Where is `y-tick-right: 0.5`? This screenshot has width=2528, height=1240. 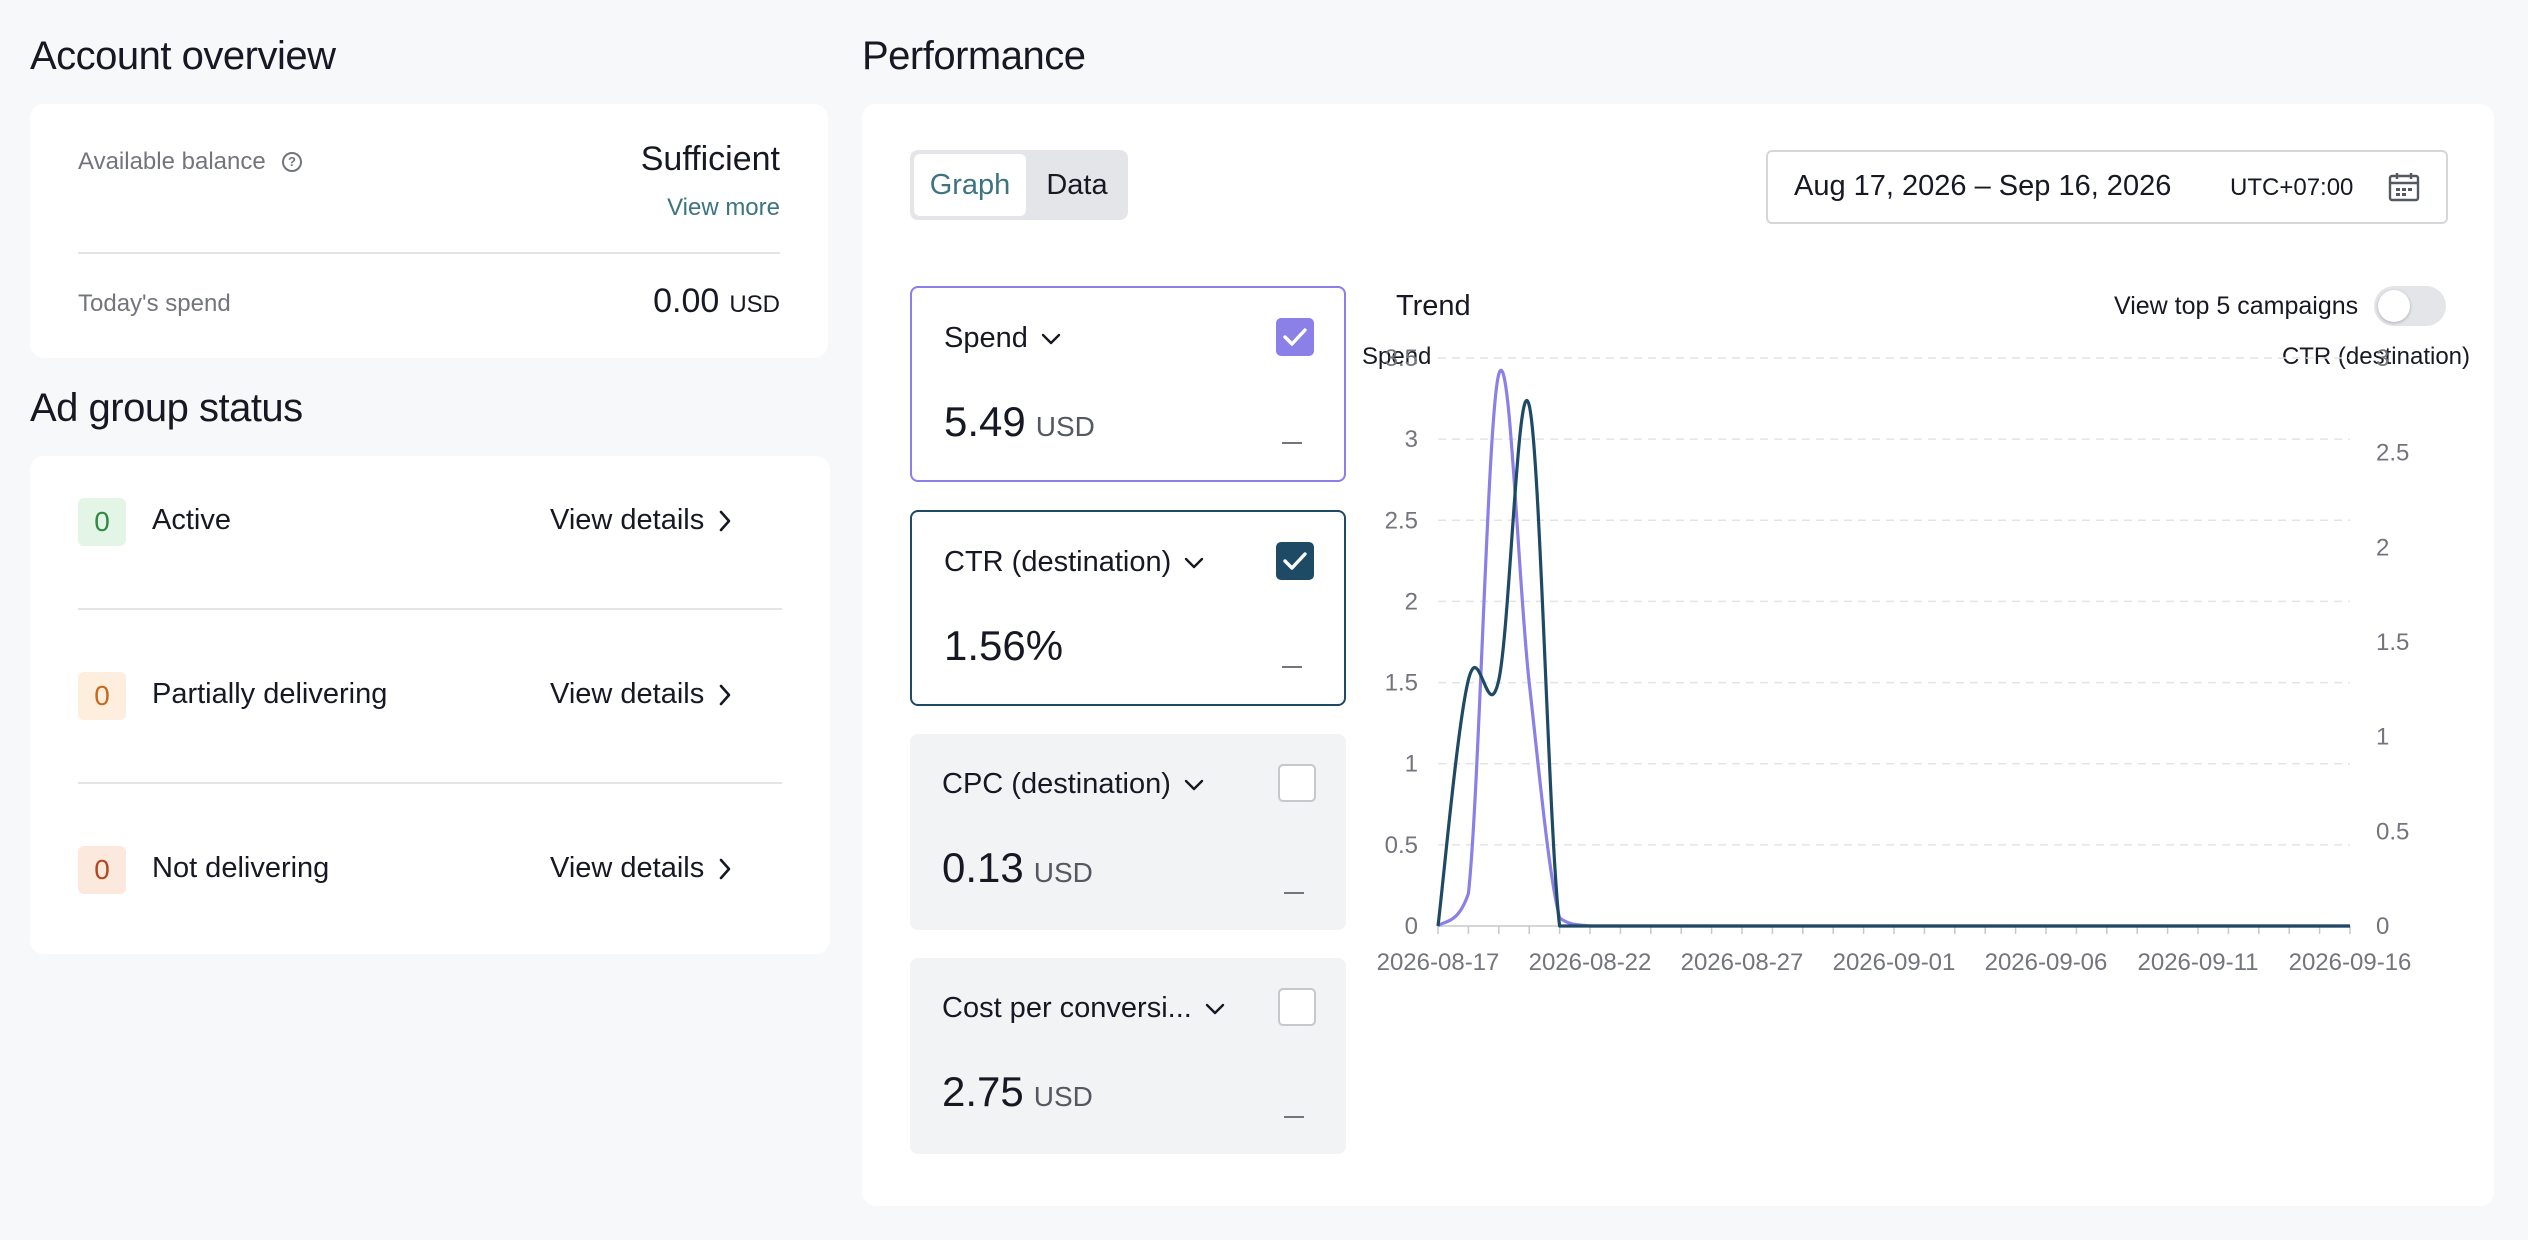
y-tick-right: 0.5 is located at coordinates (2392, 831).